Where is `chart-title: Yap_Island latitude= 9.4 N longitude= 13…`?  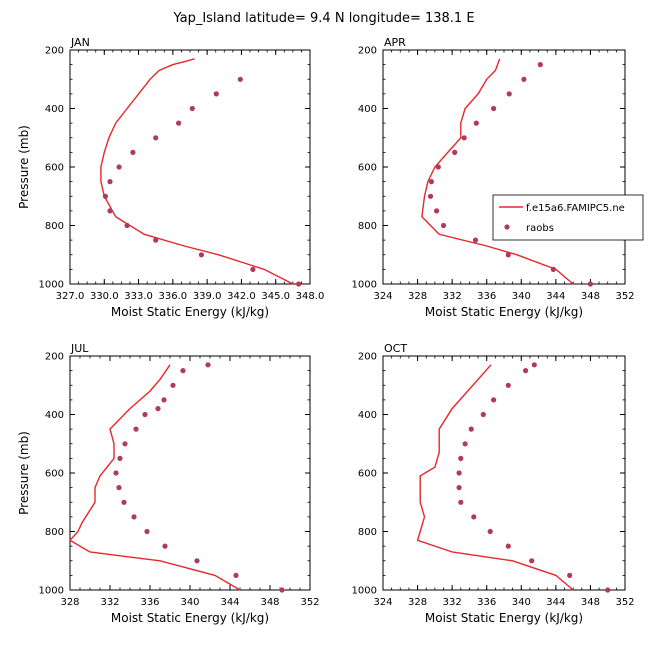
chart-title: Yap_Island latitude= 9.4 N longitude= 13… is located at coordinates (323, 18).